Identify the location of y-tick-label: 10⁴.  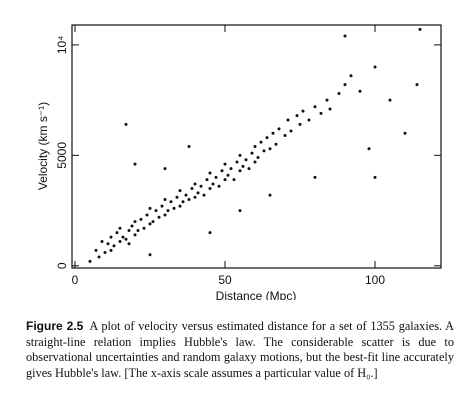
(62, 45).